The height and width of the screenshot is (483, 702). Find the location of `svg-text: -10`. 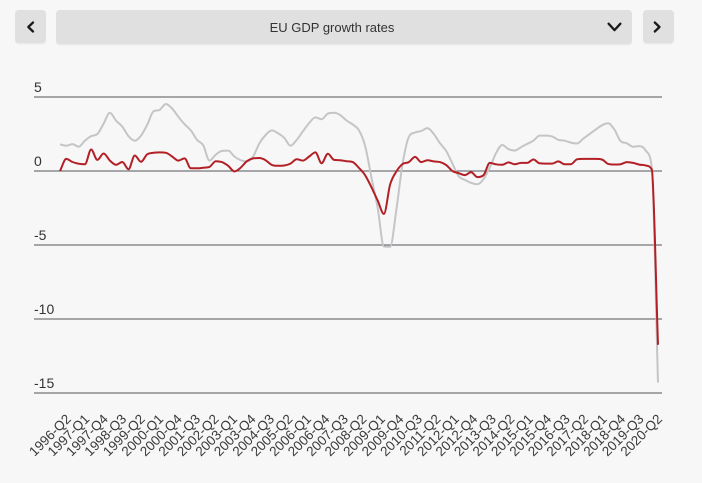

svg-text: -10 is located at coordinates (44, 309).